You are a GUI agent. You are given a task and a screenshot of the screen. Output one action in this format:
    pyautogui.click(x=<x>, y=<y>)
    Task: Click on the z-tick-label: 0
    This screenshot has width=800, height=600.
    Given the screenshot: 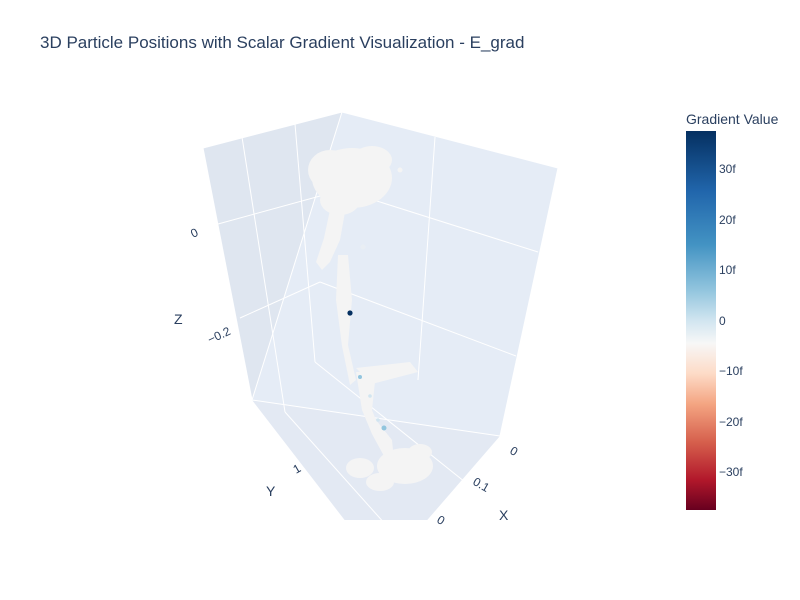 What is the action you would take?
    pyautogui.click(x=194, y=233)
    